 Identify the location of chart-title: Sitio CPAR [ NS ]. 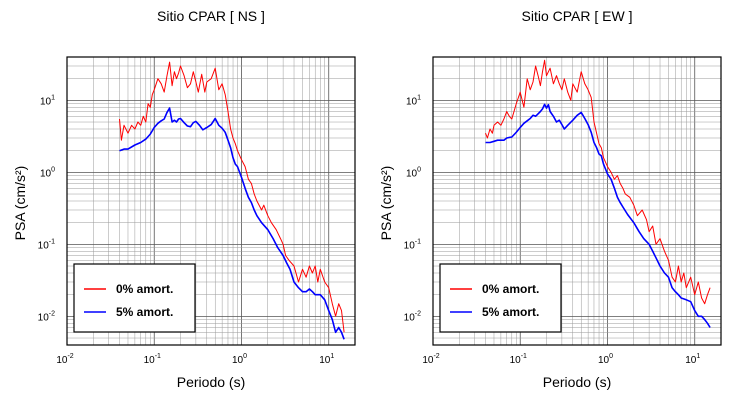
(211, 16).